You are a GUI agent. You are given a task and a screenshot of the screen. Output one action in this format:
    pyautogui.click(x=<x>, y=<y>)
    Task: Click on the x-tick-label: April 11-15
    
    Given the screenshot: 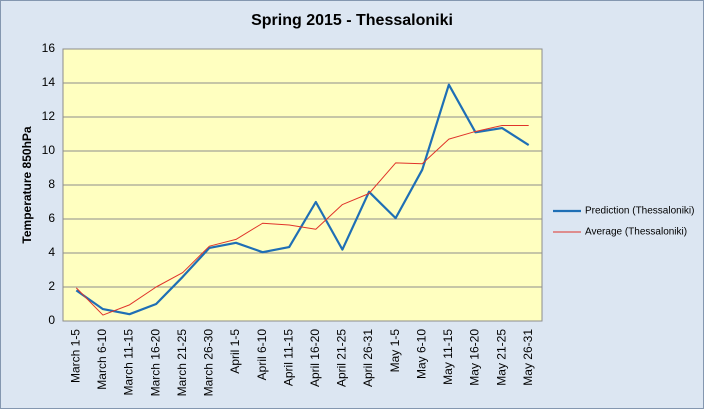 What is the action you would take?
    pyautogui.click(x=288, y=357)
    